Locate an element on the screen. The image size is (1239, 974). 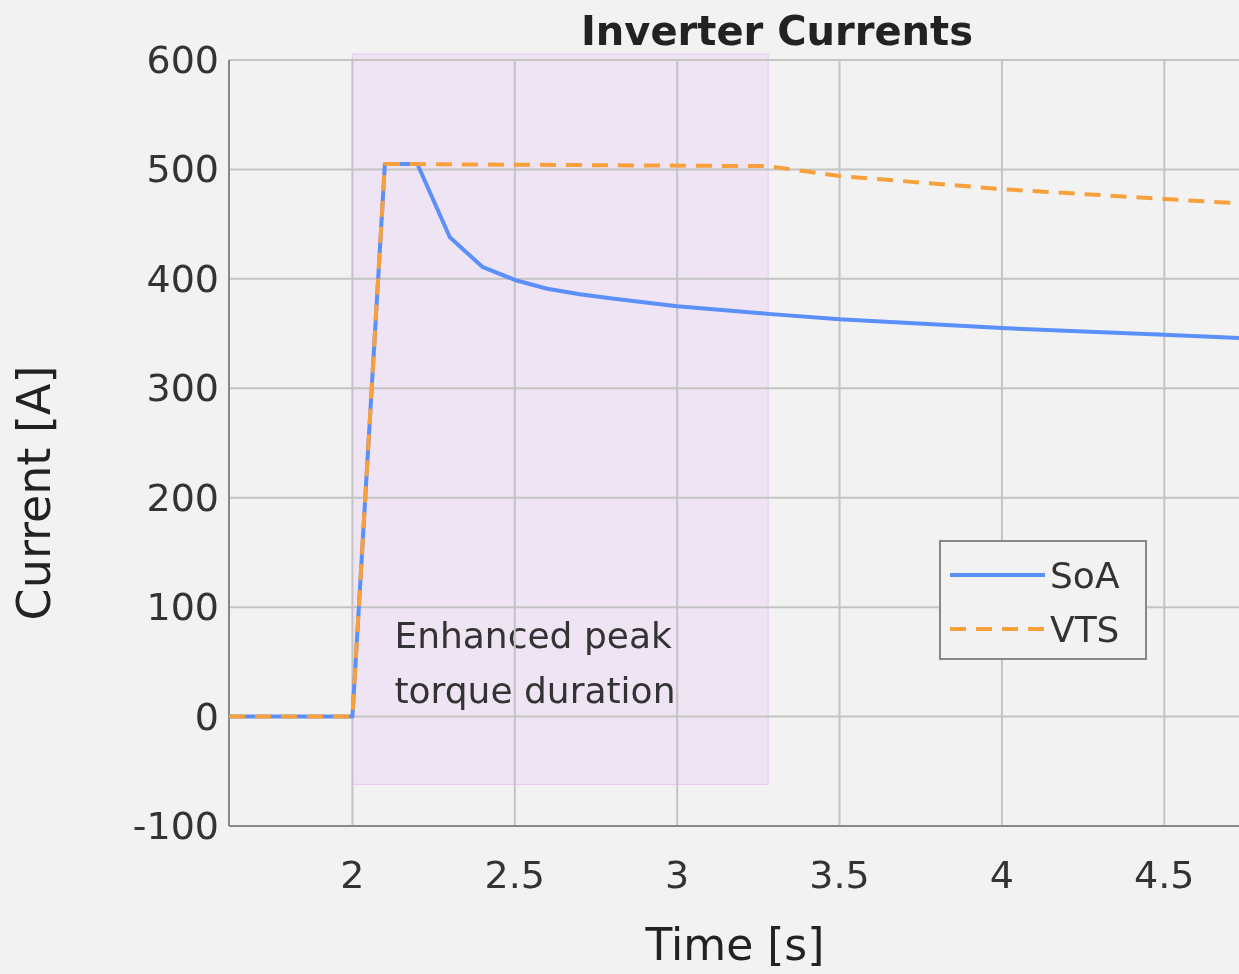
x-tick-label: 2.5 is located at coordinates (515, 875).